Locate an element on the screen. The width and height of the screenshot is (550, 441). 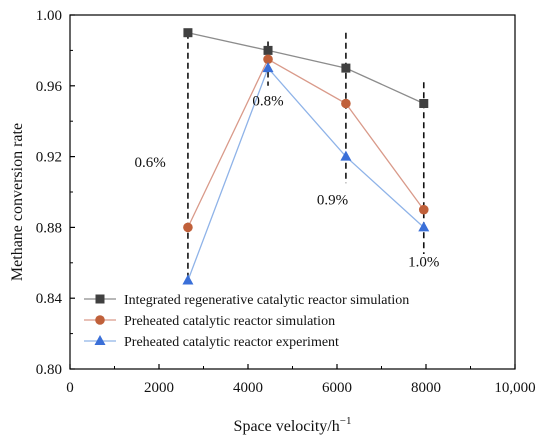
y-tick-label: 0.80 is located at coordinates (49, 370).